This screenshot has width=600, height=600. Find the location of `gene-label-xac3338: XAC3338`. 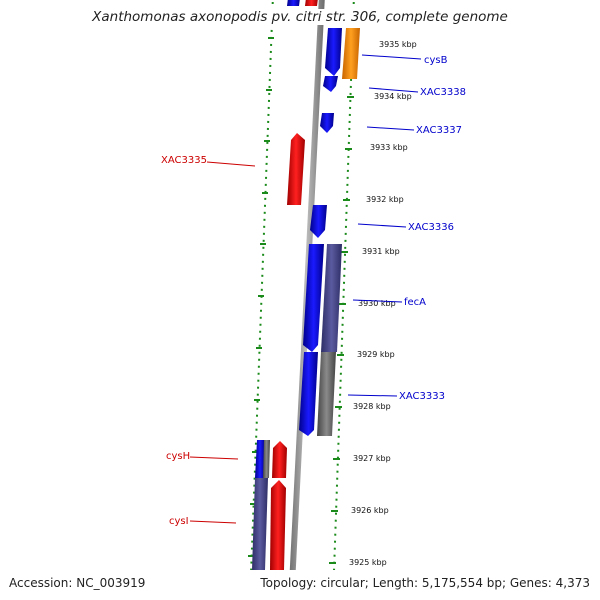

gene-label-xac3338: XAC3338 is located at coordinates (443, 92).